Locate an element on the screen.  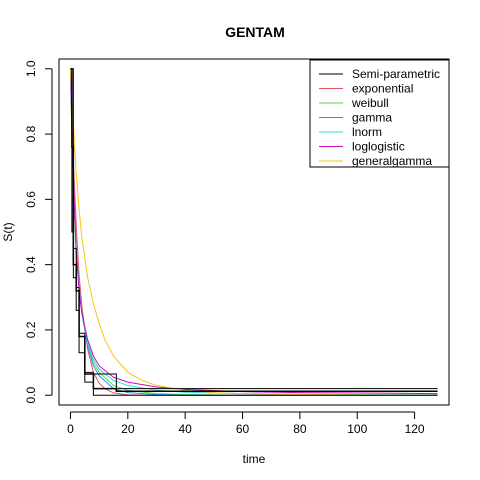
x-tick-label: 80 is located at coordinates (300, 429).